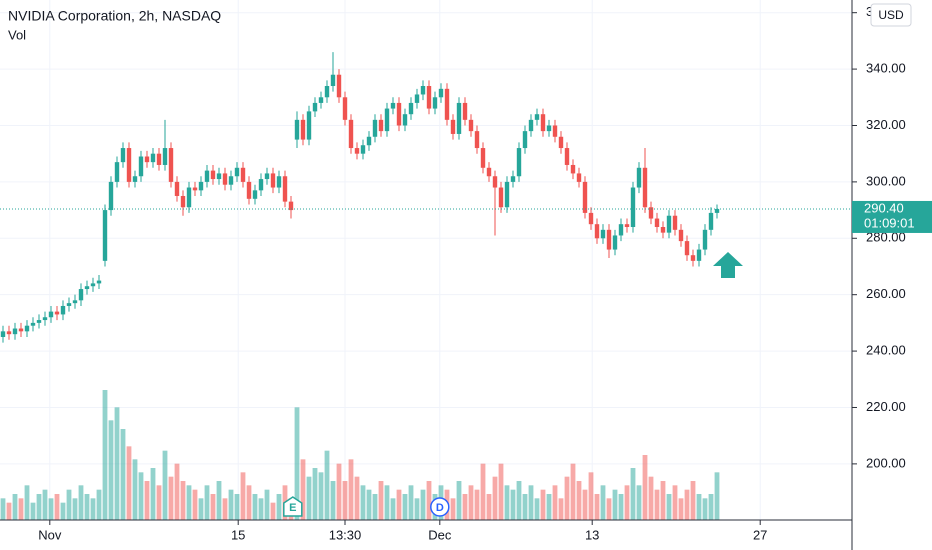 The image size is (932, 550). I want to click on chart-title: NVIDIA Corporation, 2h, NASDAQ, so click(114, 16).